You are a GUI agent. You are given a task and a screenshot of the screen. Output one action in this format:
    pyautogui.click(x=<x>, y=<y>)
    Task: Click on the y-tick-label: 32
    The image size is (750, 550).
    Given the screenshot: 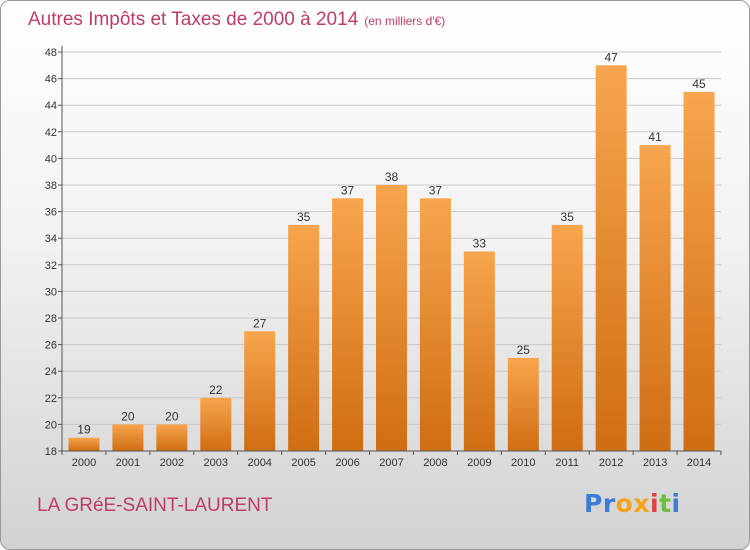 What is the action you would take?
    pyautogui.click(x=51, y=266)
    